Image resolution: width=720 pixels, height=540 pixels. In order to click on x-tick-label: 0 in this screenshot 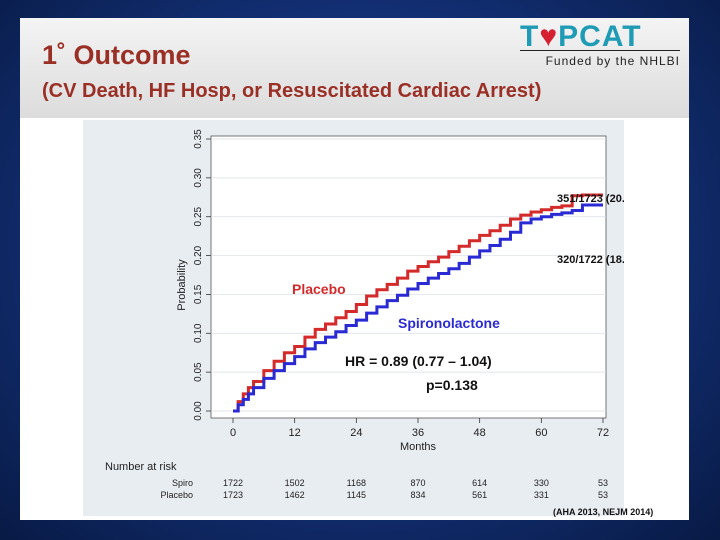, I will do `click(233, 433)`.